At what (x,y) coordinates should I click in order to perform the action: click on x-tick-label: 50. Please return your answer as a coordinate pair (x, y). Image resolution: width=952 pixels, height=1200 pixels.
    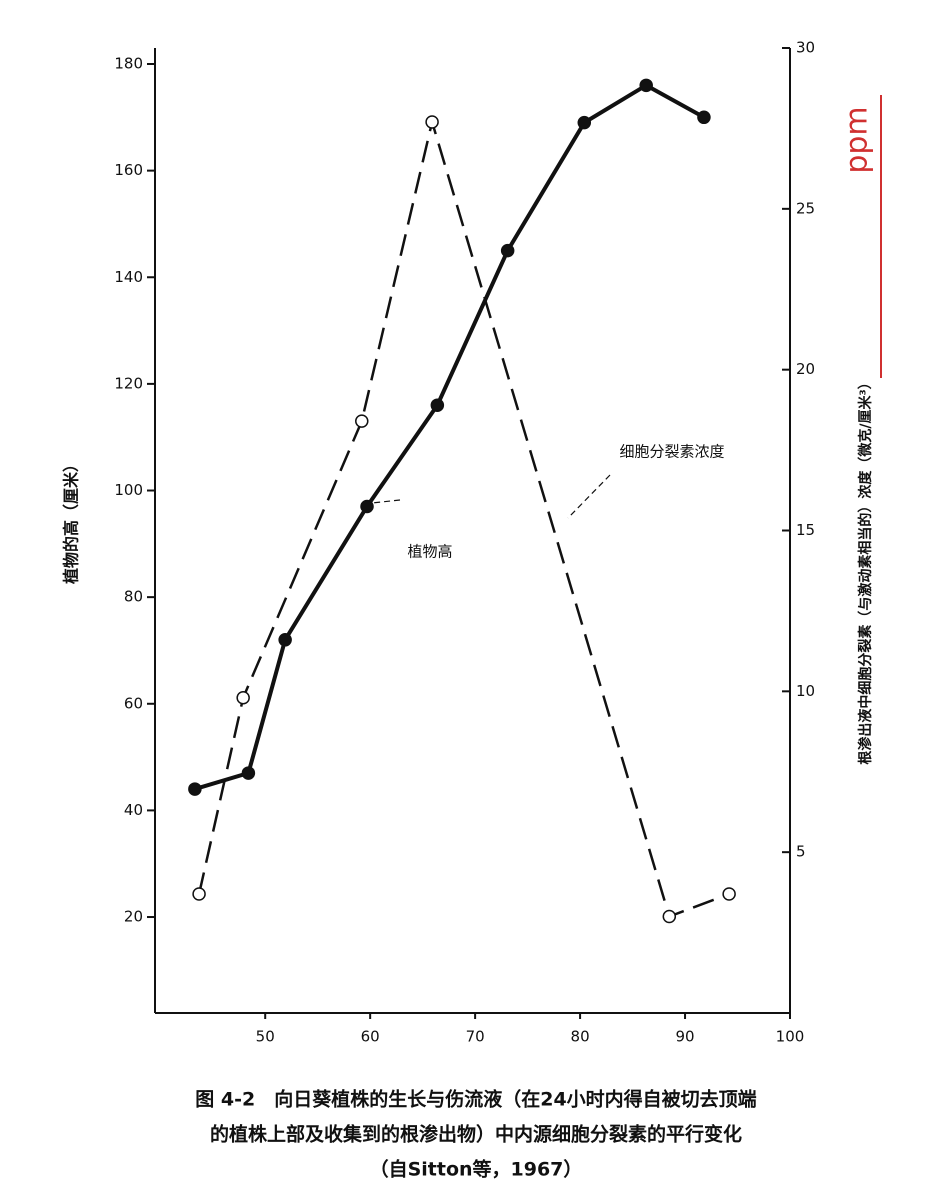
    Looking at the image, I should click on (265, 1037).